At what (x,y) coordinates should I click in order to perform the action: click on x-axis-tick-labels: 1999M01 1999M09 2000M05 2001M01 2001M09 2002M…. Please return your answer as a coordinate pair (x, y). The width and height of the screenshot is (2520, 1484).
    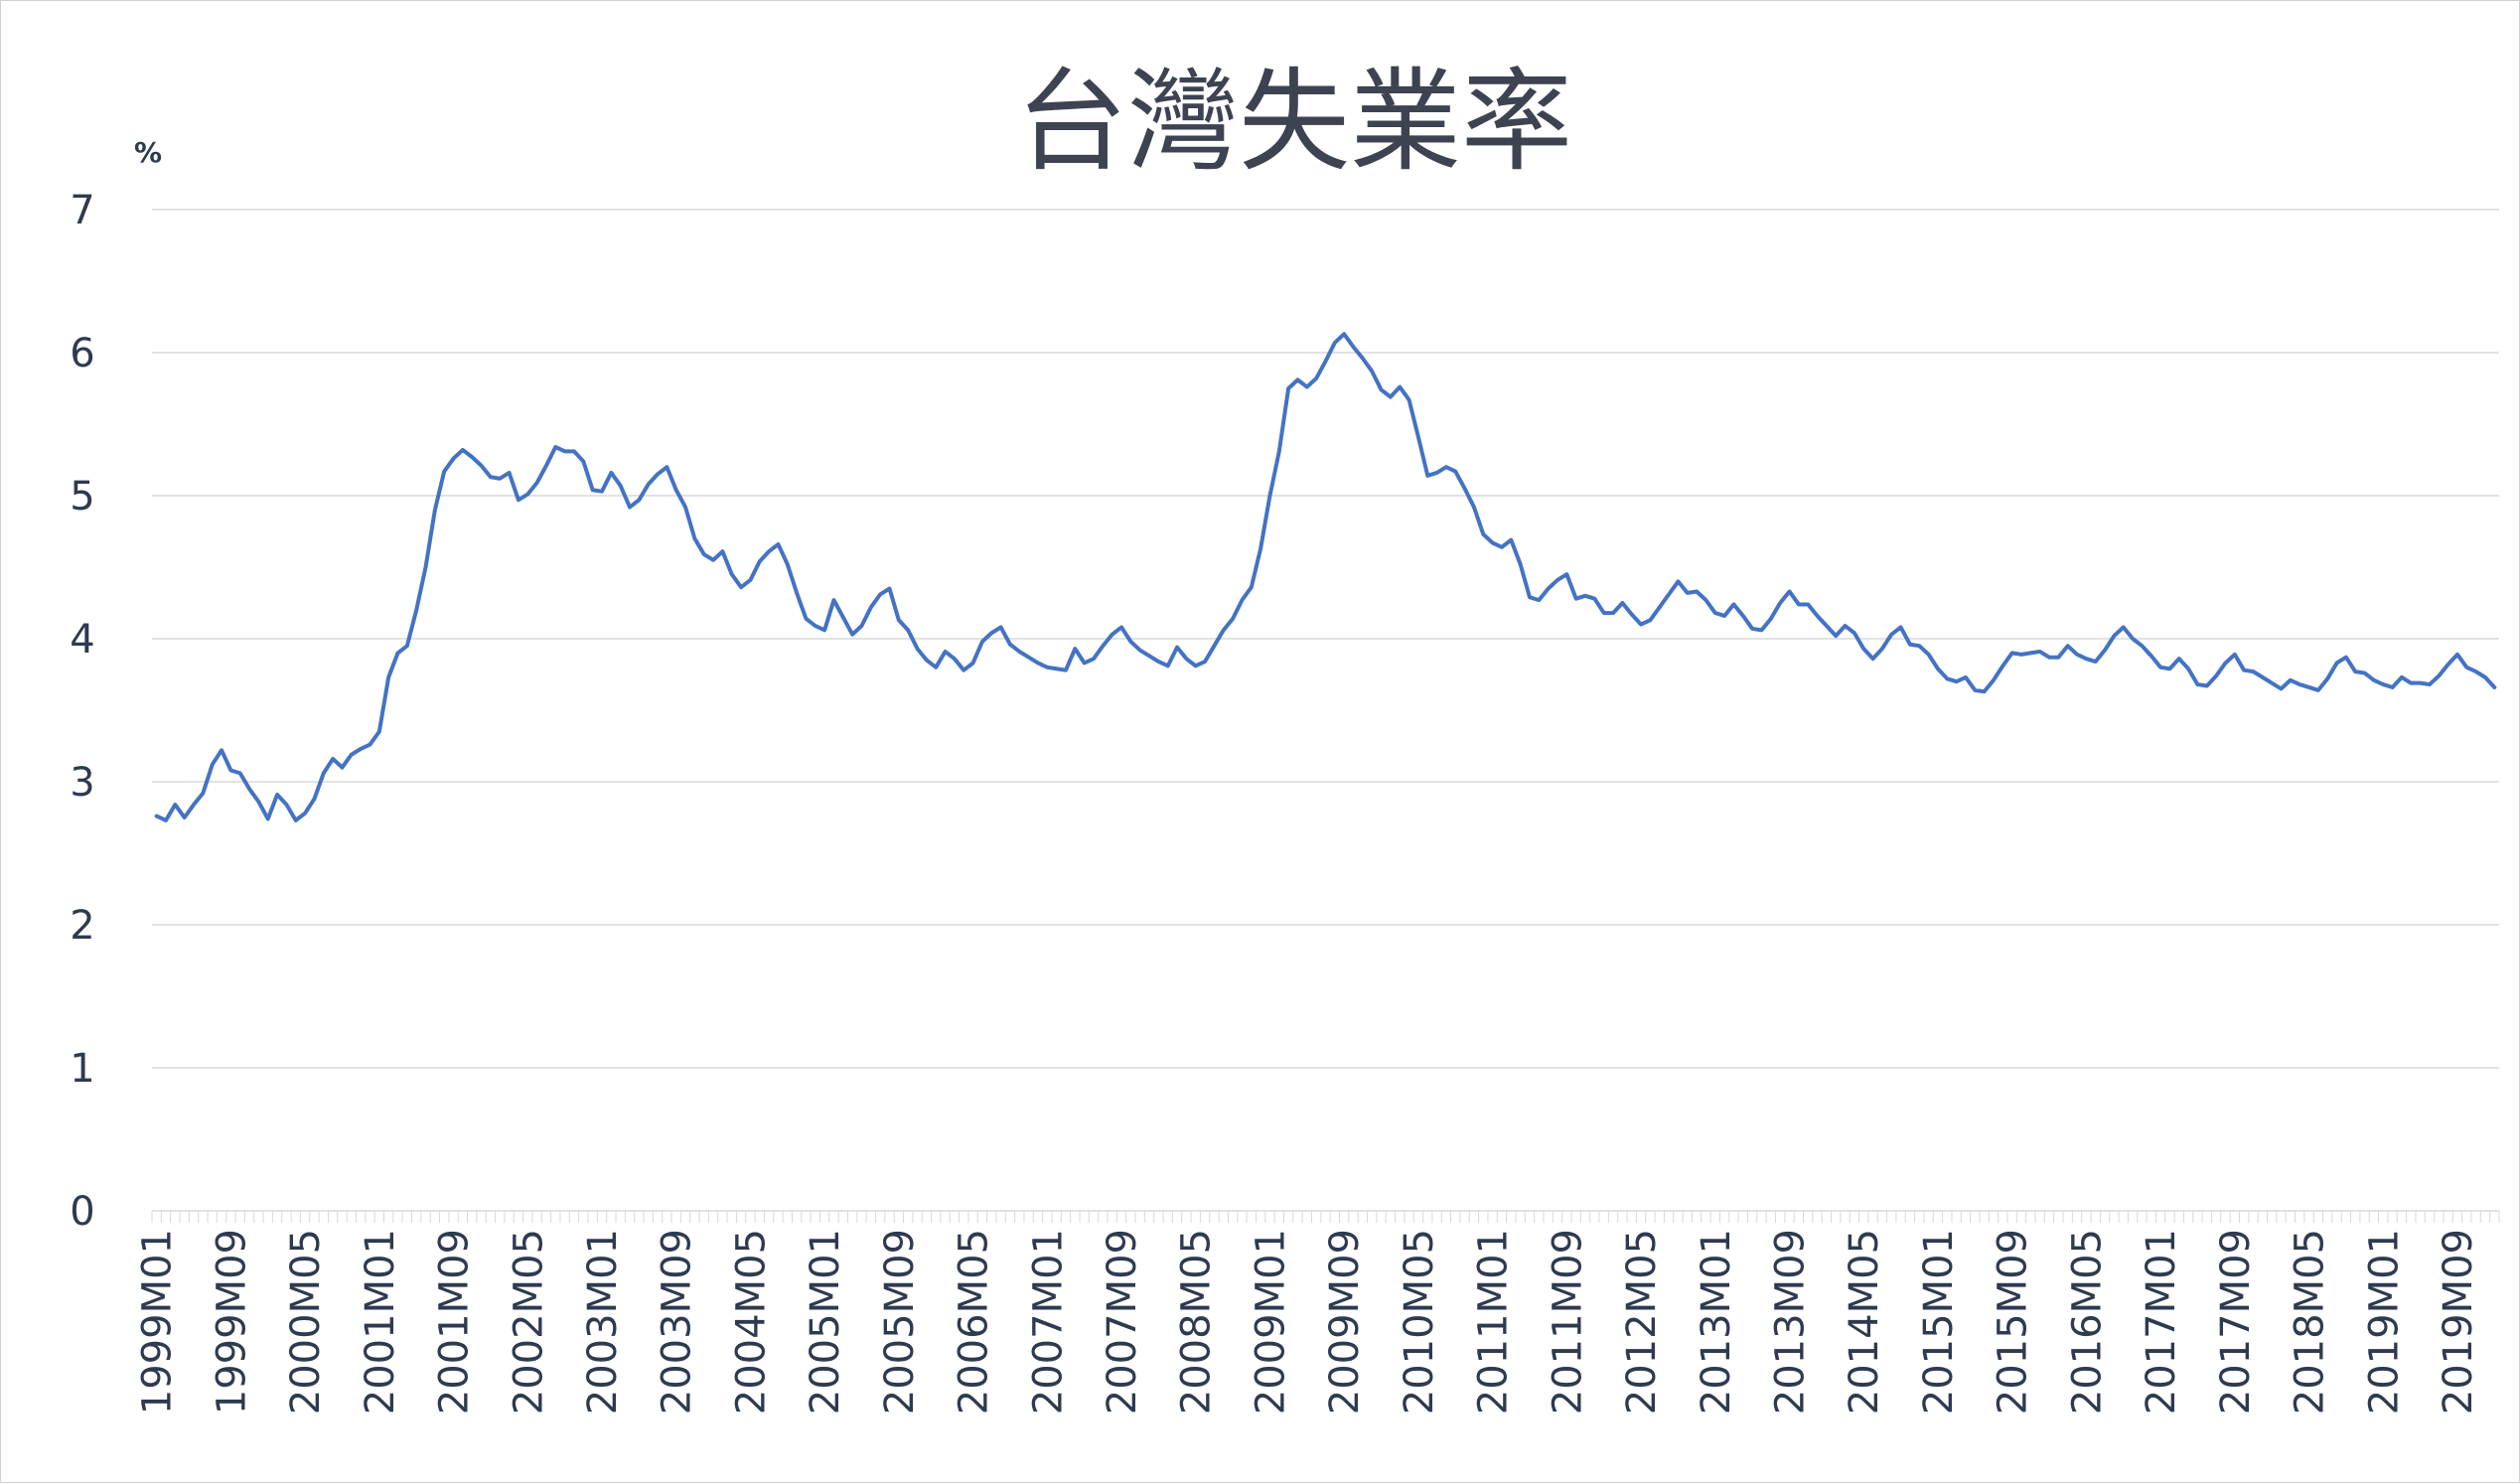
    Looking at the image, I should click on (1308, 1321).